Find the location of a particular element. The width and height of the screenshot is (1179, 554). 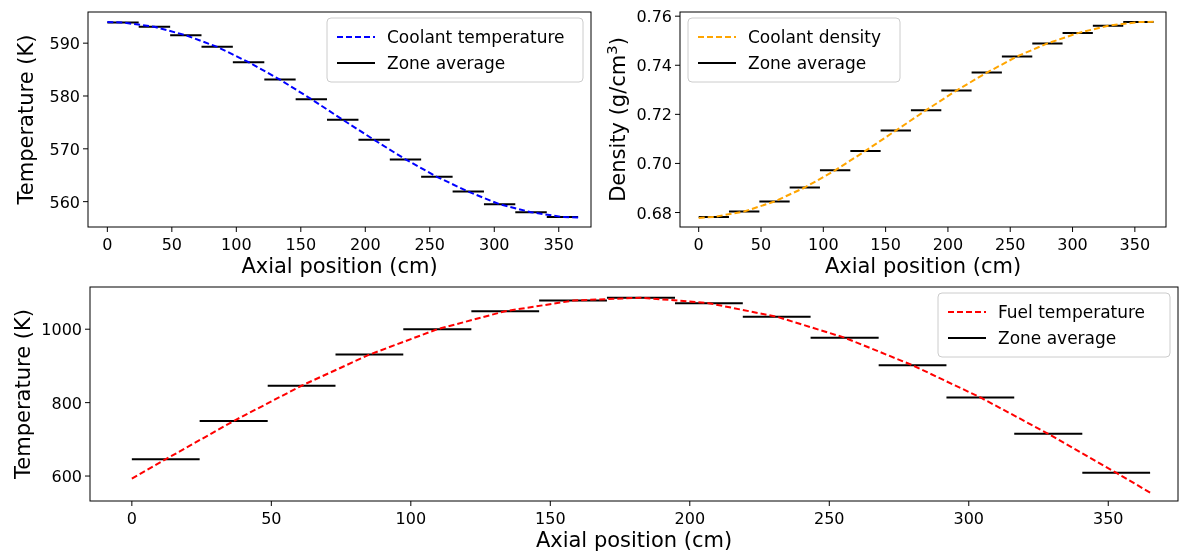

y-tick-label: 580 is located at coordinates (64, 96).